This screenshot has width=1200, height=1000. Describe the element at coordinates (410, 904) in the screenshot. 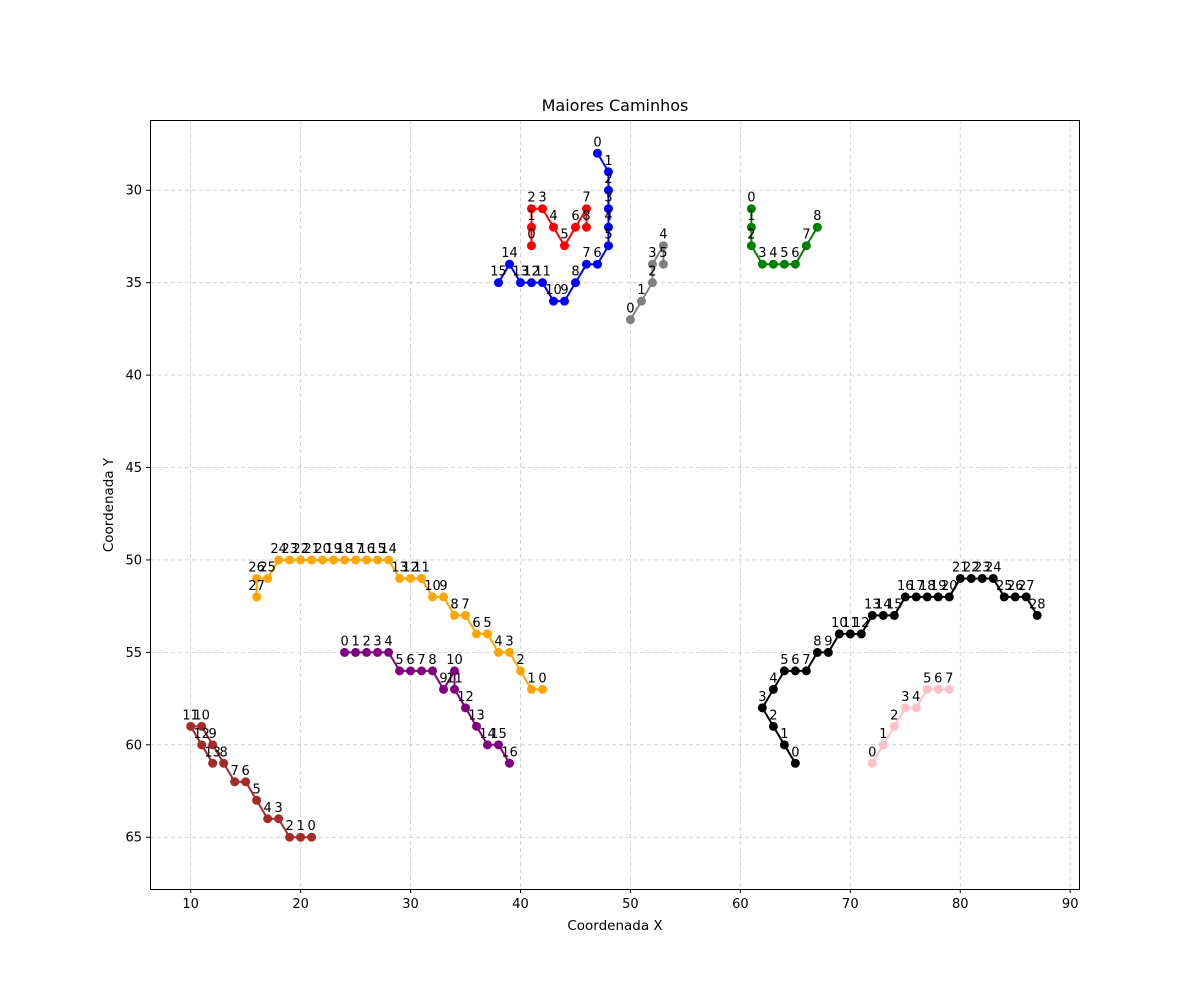

I see `x-tick-label: 30` at that location.